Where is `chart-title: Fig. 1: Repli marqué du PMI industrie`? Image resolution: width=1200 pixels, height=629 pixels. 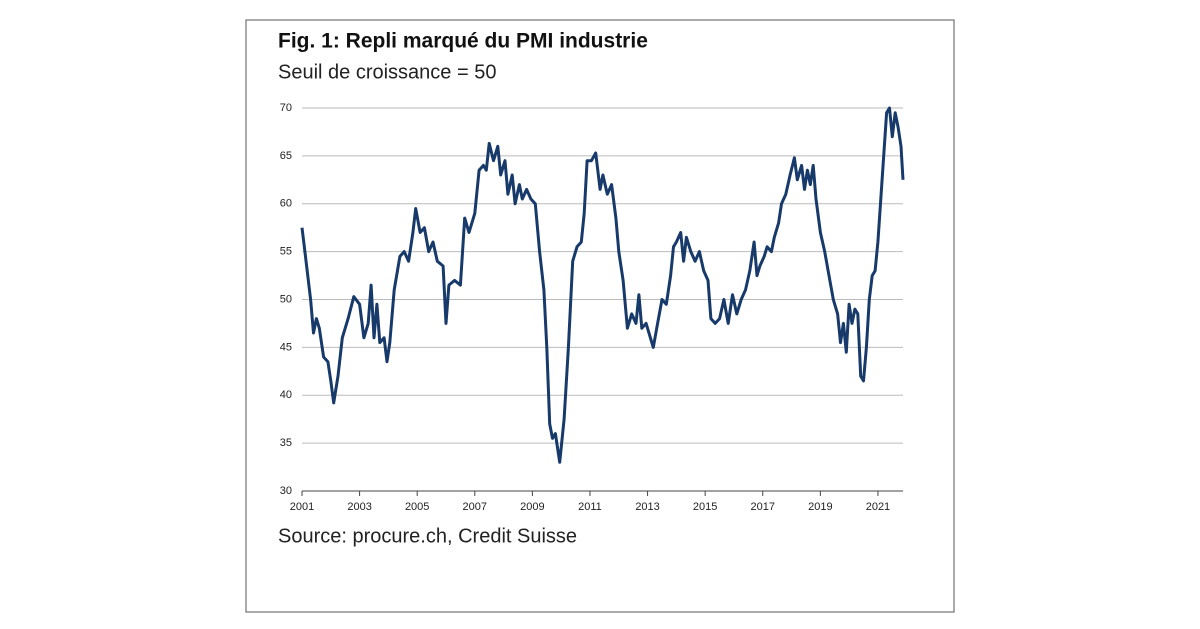
chart-title: Fig. 1: Repli marqué du PMI industrie is located at coordinates (463, 41).